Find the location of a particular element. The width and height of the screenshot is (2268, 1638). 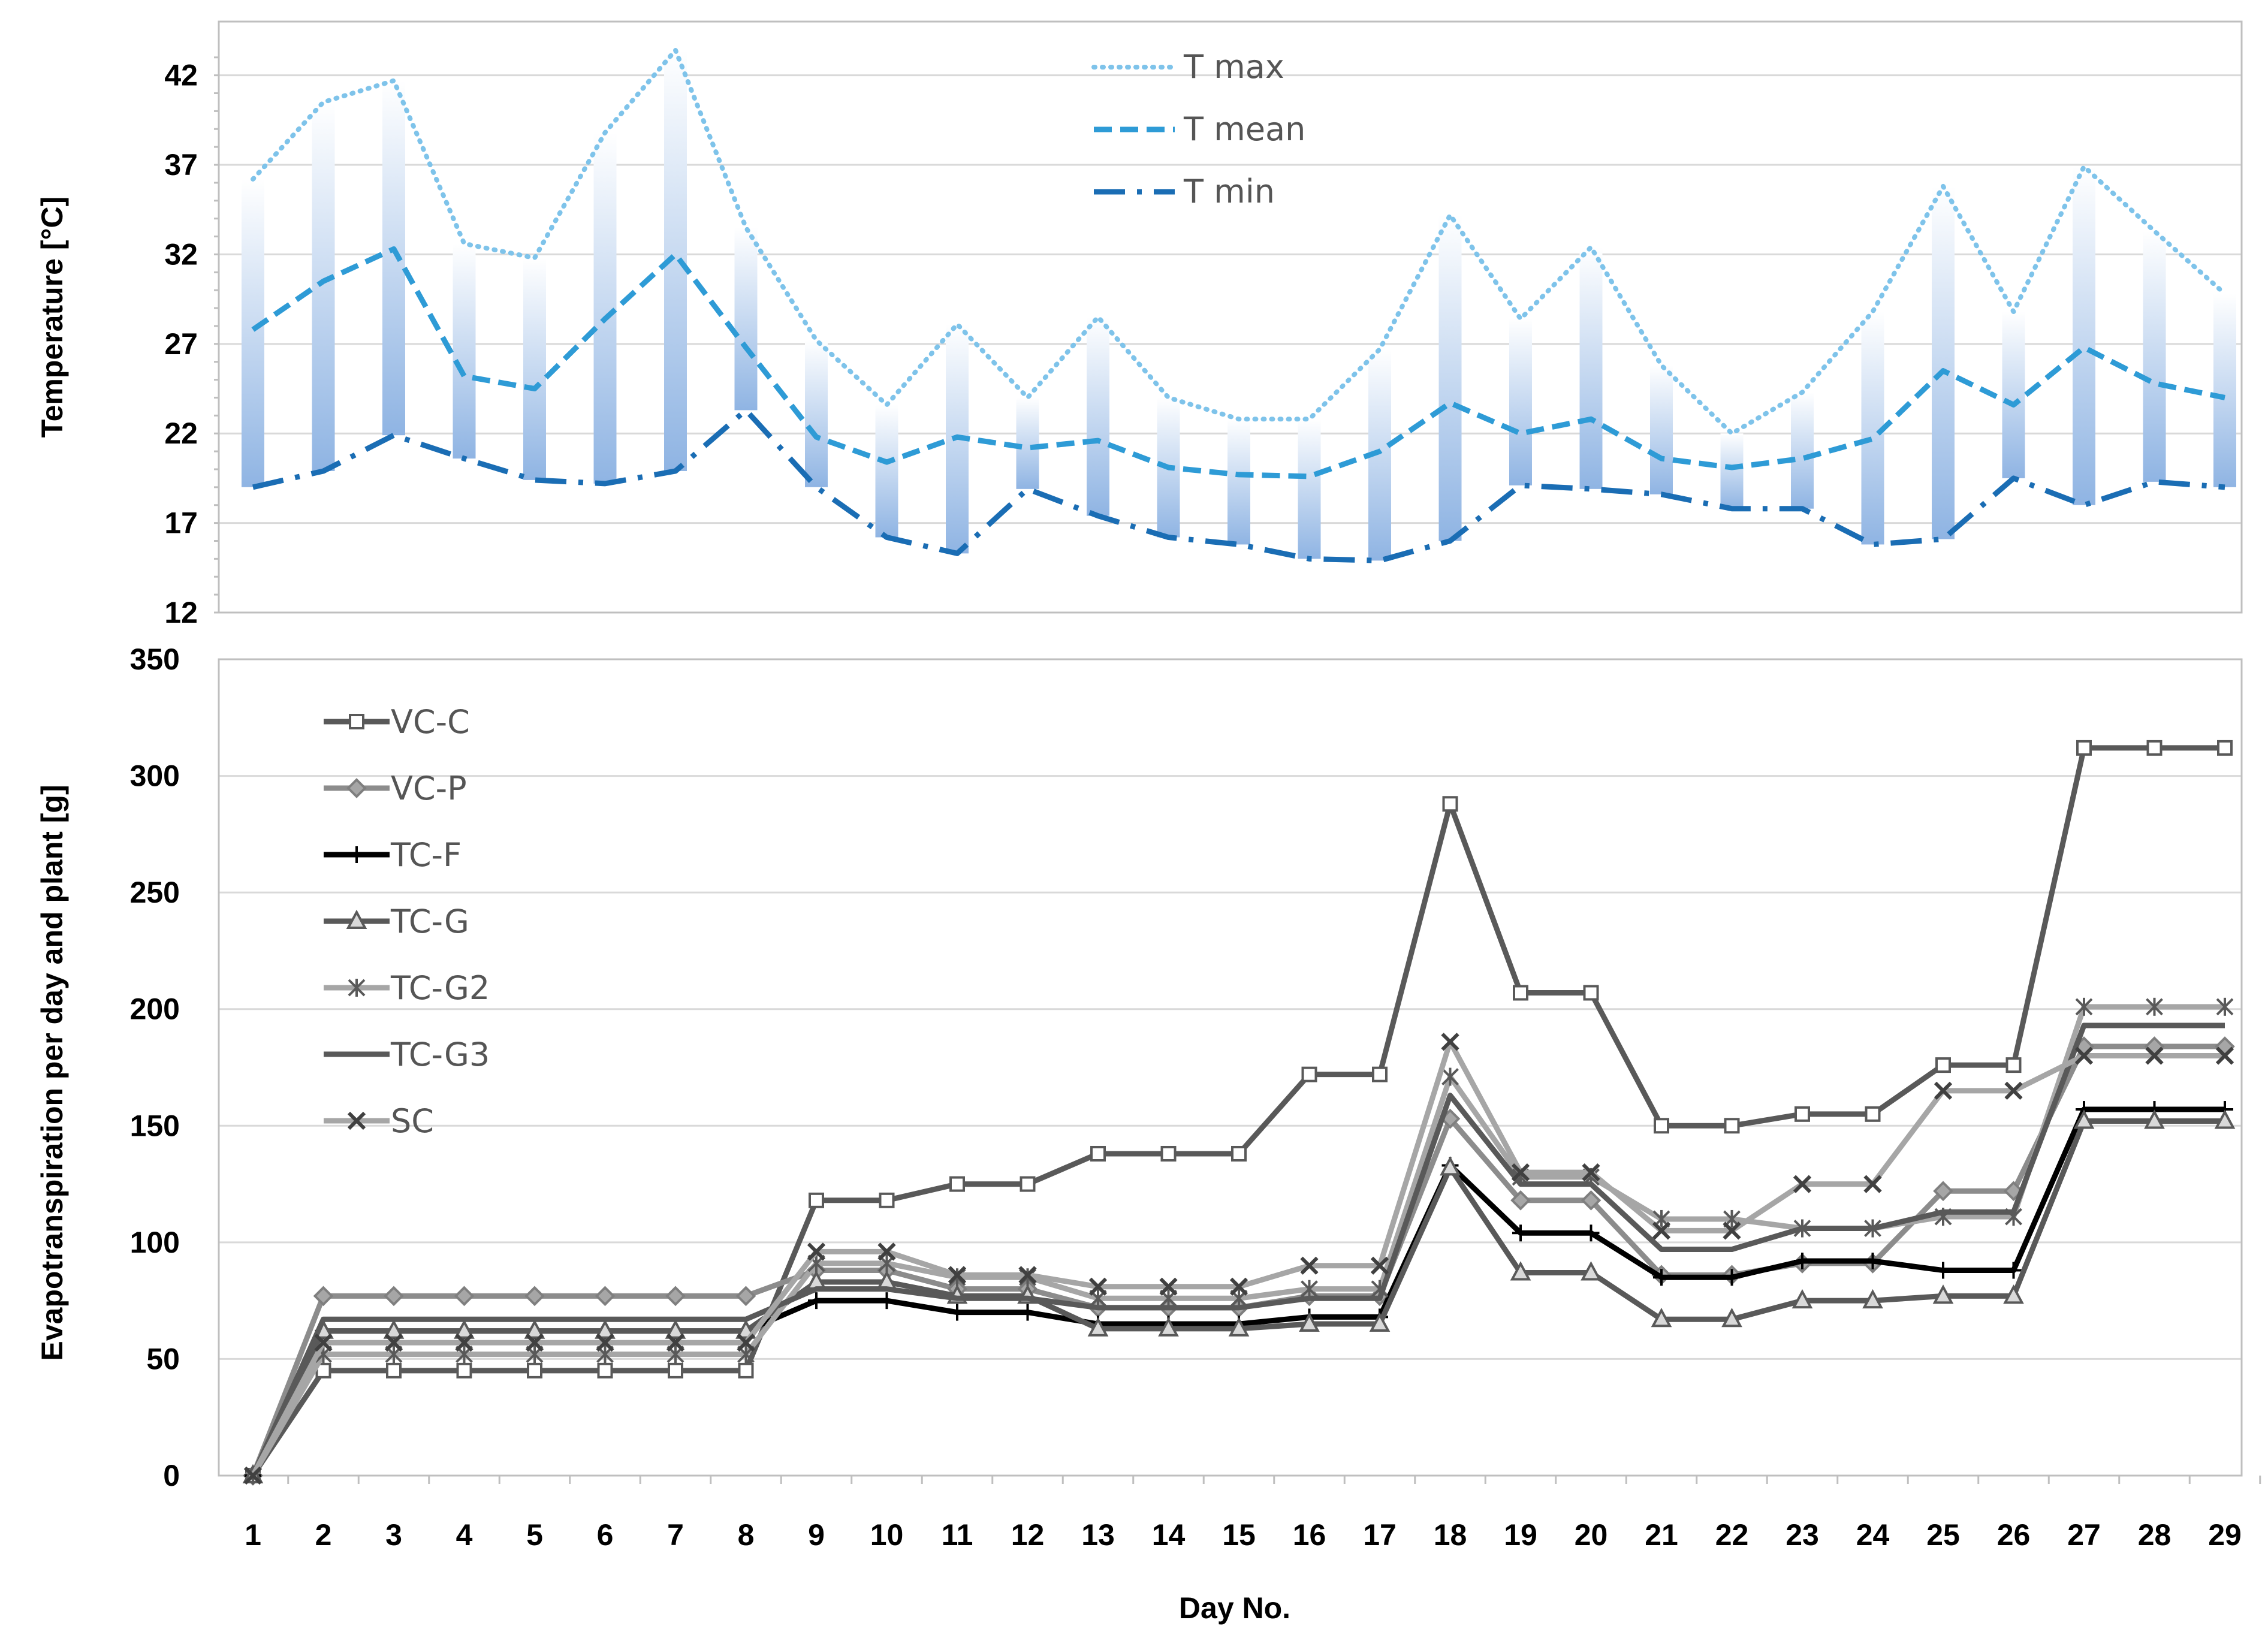

evapotranspiration-y-tick: 100 is located at coordinates (155, 1243).